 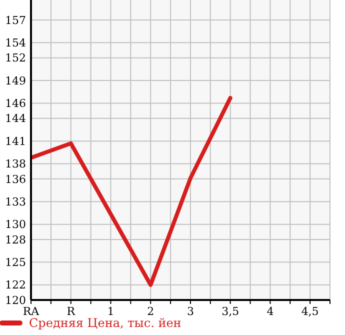 I want to click on x-tick-label: RA, so click(x=31, y=311).